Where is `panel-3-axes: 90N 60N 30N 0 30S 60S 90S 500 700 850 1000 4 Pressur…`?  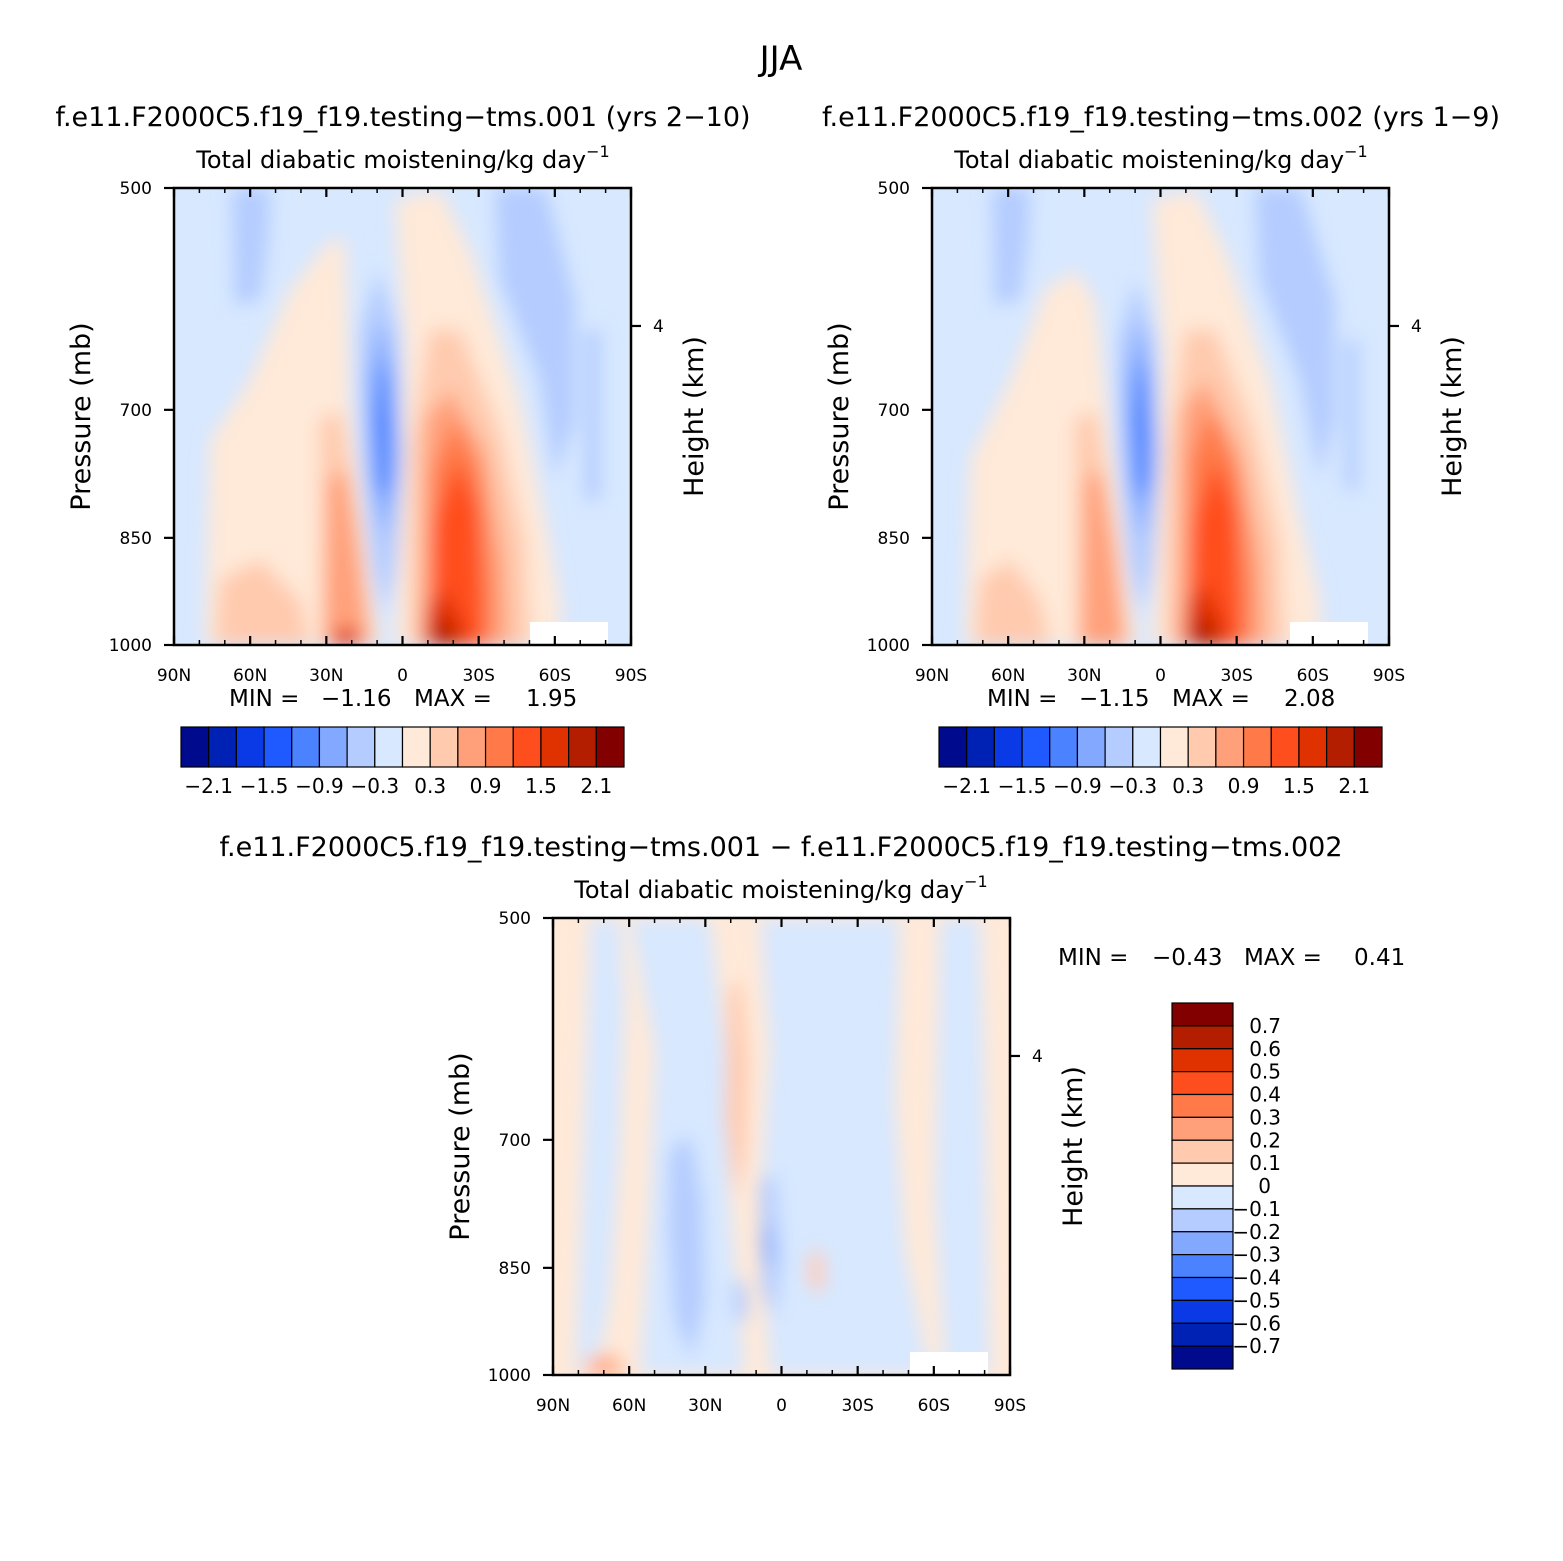 panel-3-axes: 90N 60N 30N 0 30S 60S 90S 500 700 850 1000 4 Pressur… is located at coordinates (767, 1162).